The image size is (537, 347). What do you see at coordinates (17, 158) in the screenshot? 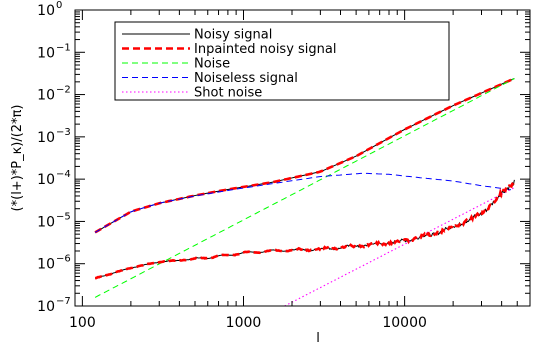
I see `y-axis-label: (*(l+)*P_κ)/(2*π)` at bounding box center [17, 158].